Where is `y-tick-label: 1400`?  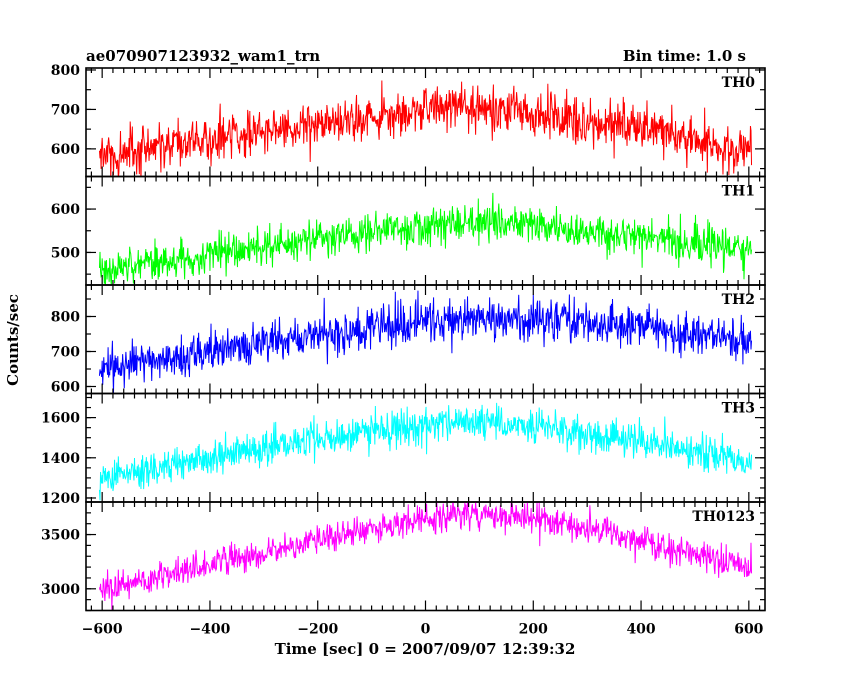 y-tick-label: 1400 is located at coordinates (60, 459).